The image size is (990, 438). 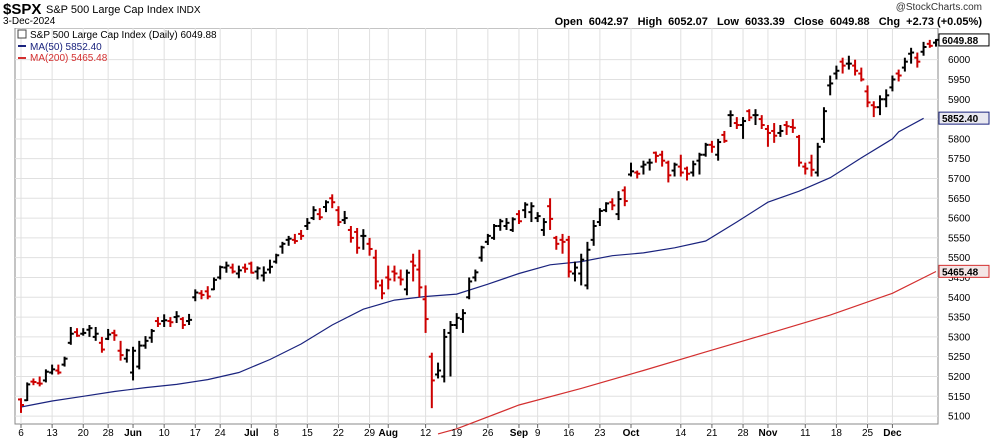 I want to click on x-tick-label: 25, so click(x=868, y=433).